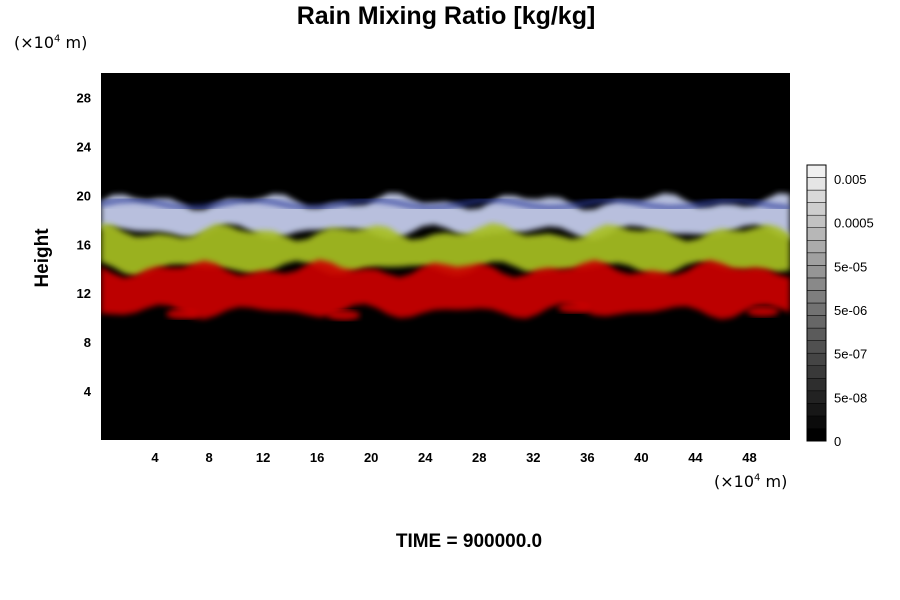  What do you see at coordinates (453, 457) in the screenshot?
I see `x-axis-ticks: 4 8 12 16 20 24 28 32 36 40 44 48` at bounding box center [453, 457].